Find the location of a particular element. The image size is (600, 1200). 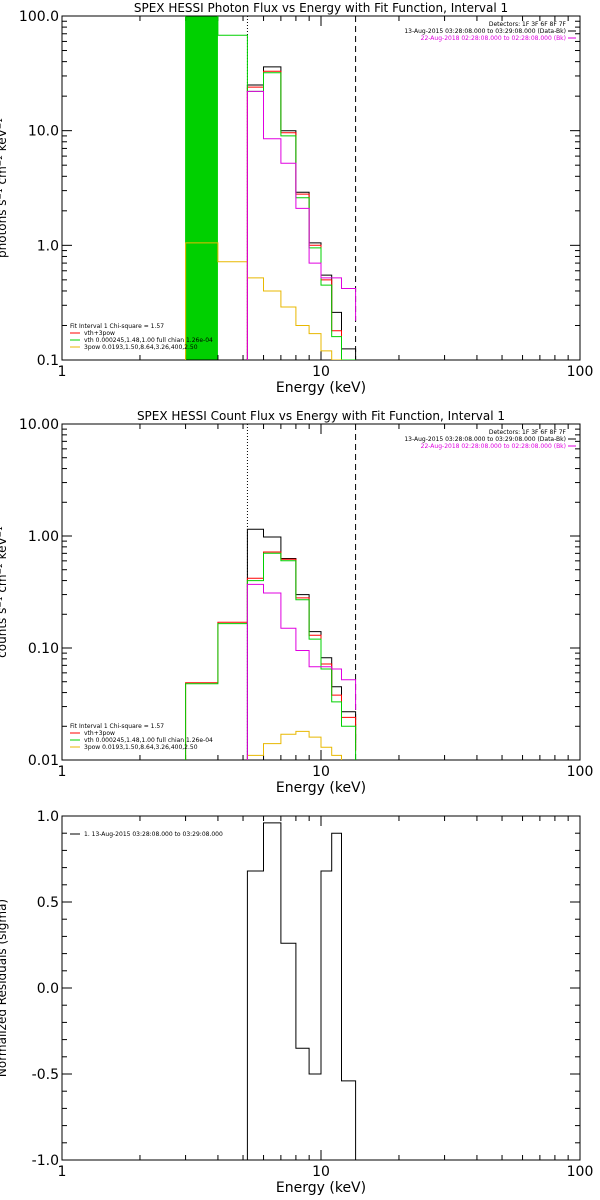

y-tick-label: -1.0 is located at coordinates (45, 1161).